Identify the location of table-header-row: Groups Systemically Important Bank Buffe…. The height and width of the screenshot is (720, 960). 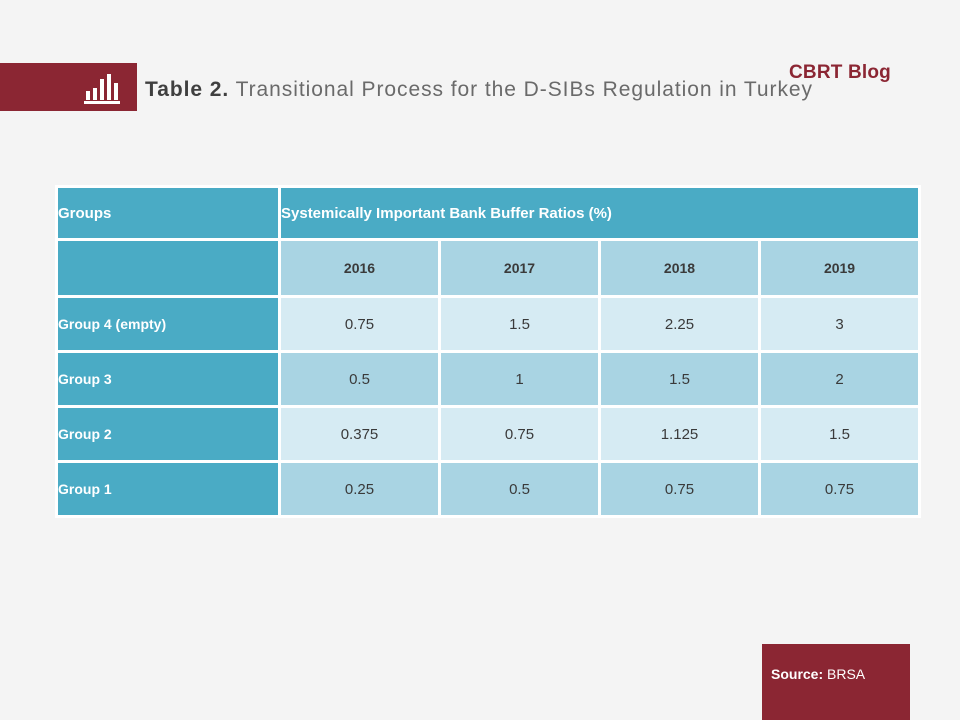
(488, 213).